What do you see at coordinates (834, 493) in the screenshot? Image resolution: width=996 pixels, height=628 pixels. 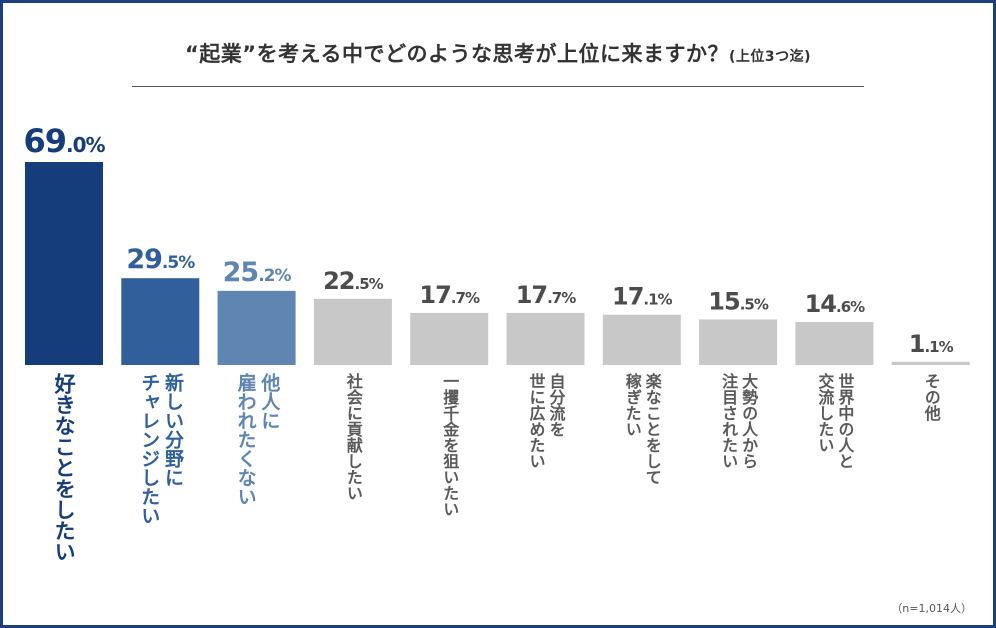 I see `category-label-9: 世界中の人と 交流したい` at bounding box center [834, 493].